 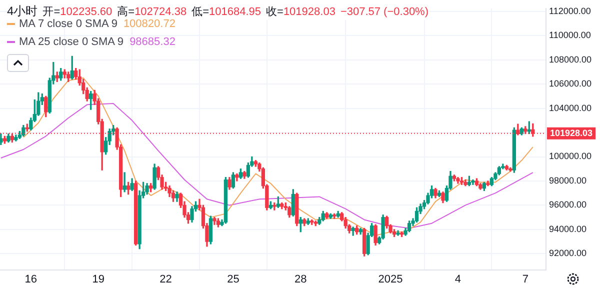 I want to click on y-tick-label: 104000.00, so click(x=570, y=107).